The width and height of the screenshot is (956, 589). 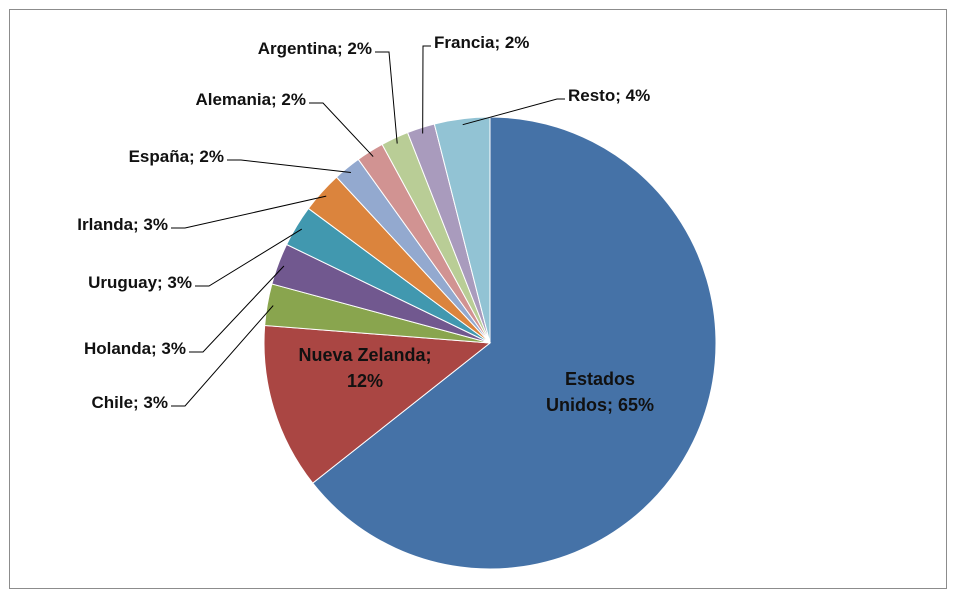 I want to click on data-label: Estados Unidos; 65%, so click(x=600, y=392).